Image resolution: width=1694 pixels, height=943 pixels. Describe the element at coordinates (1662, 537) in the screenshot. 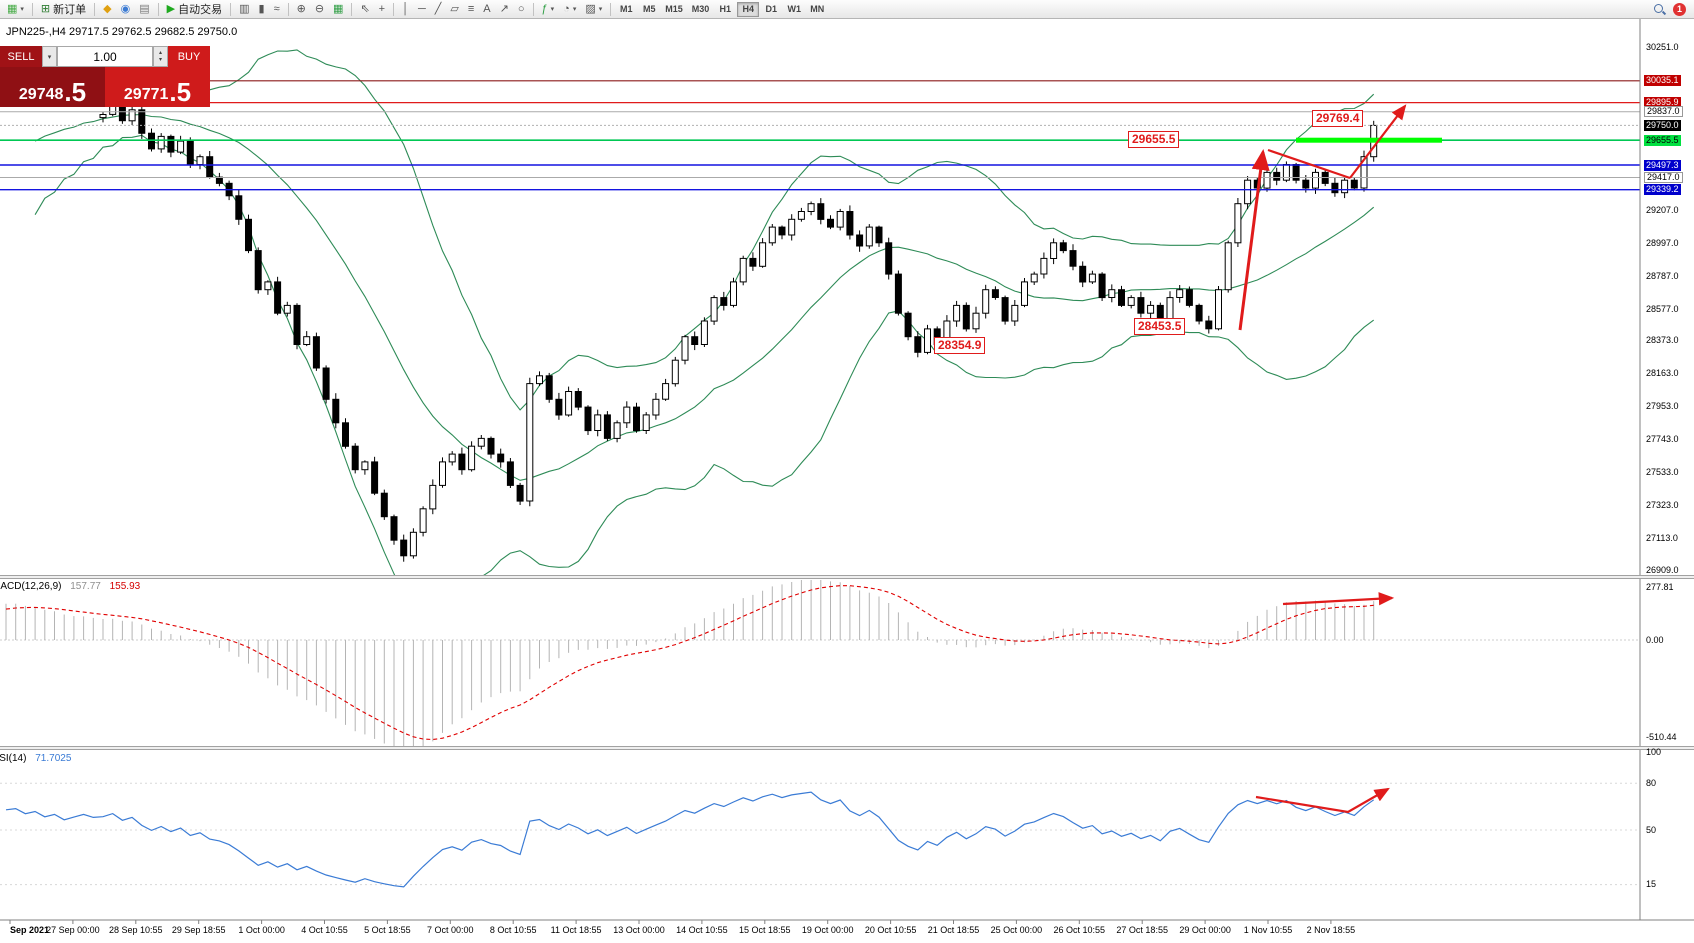

I see `price-axis-label: 27113.0` at that location.